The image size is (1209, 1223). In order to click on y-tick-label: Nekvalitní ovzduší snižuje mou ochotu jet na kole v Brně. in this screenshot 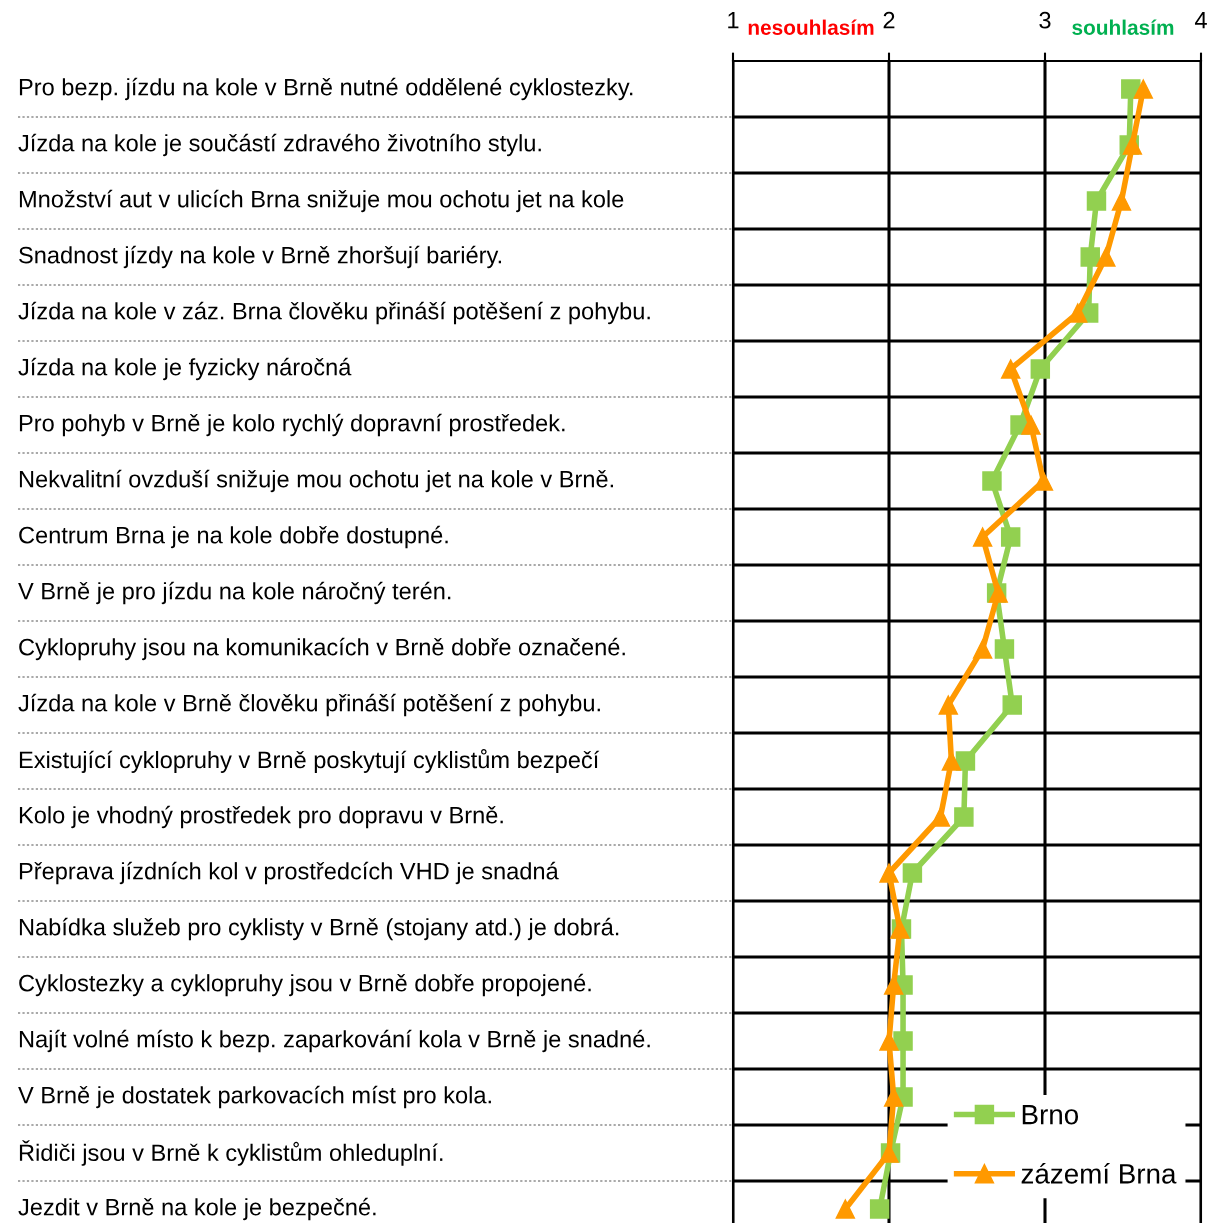, I will do `click(316, 481)`.